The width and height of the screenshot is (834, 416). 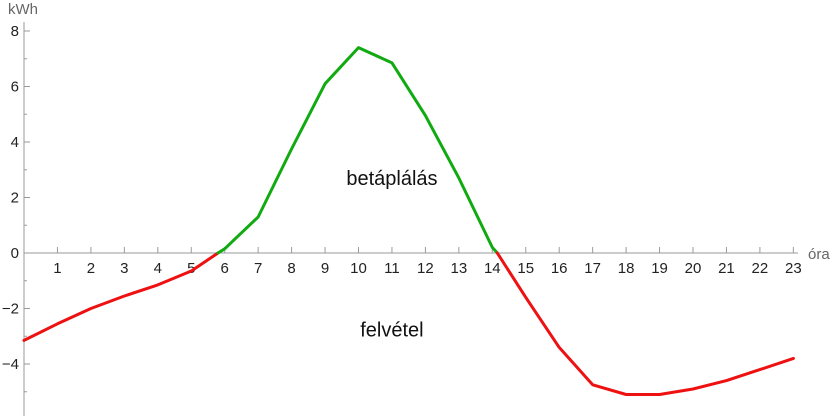 I want to click on x-tick-label: 11, so click(x=392, y=268).